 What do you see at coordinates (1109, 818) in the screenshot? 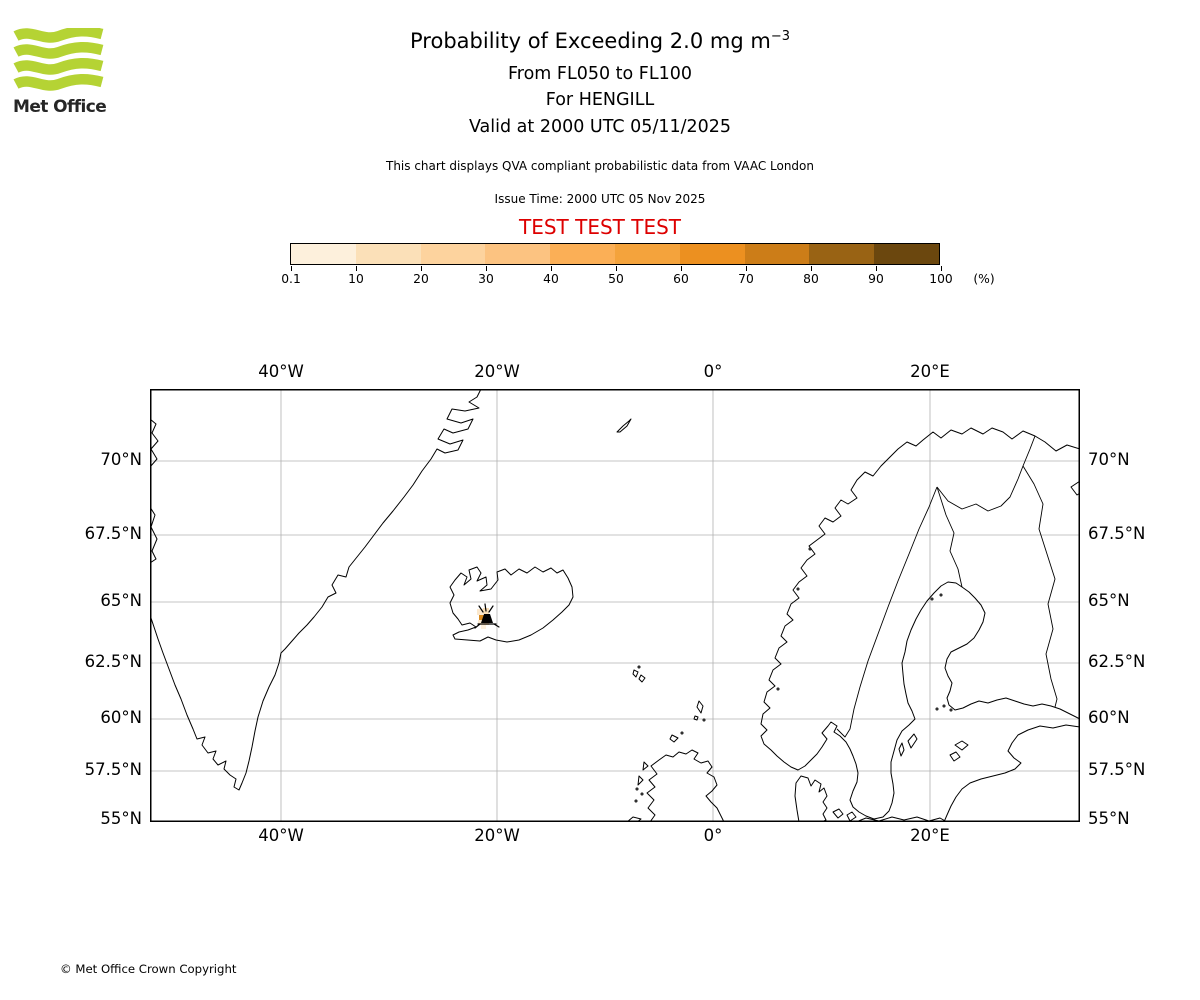
I see `lat-label-right: 55°N` at bounding box center [1109, 818].